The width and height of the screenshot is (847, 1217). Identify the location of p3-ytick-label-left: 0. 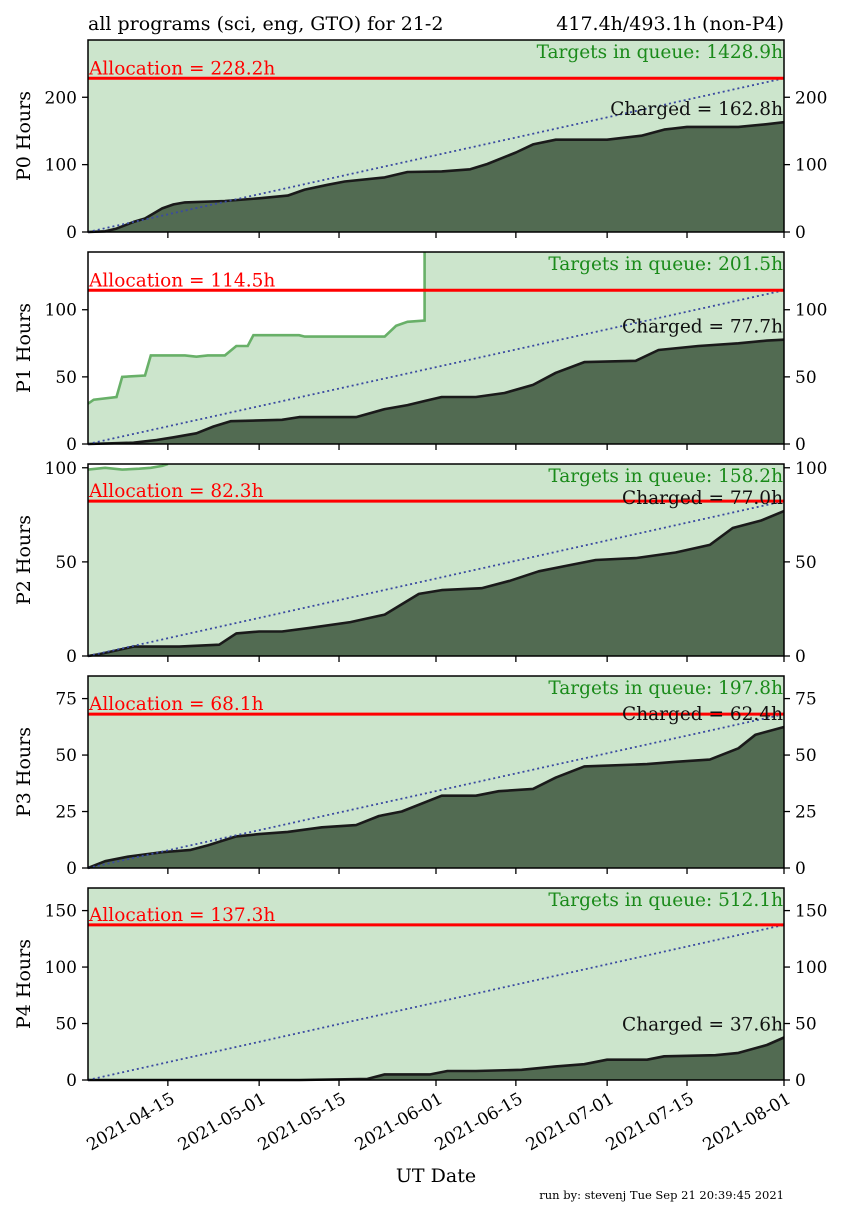
(71, 869).